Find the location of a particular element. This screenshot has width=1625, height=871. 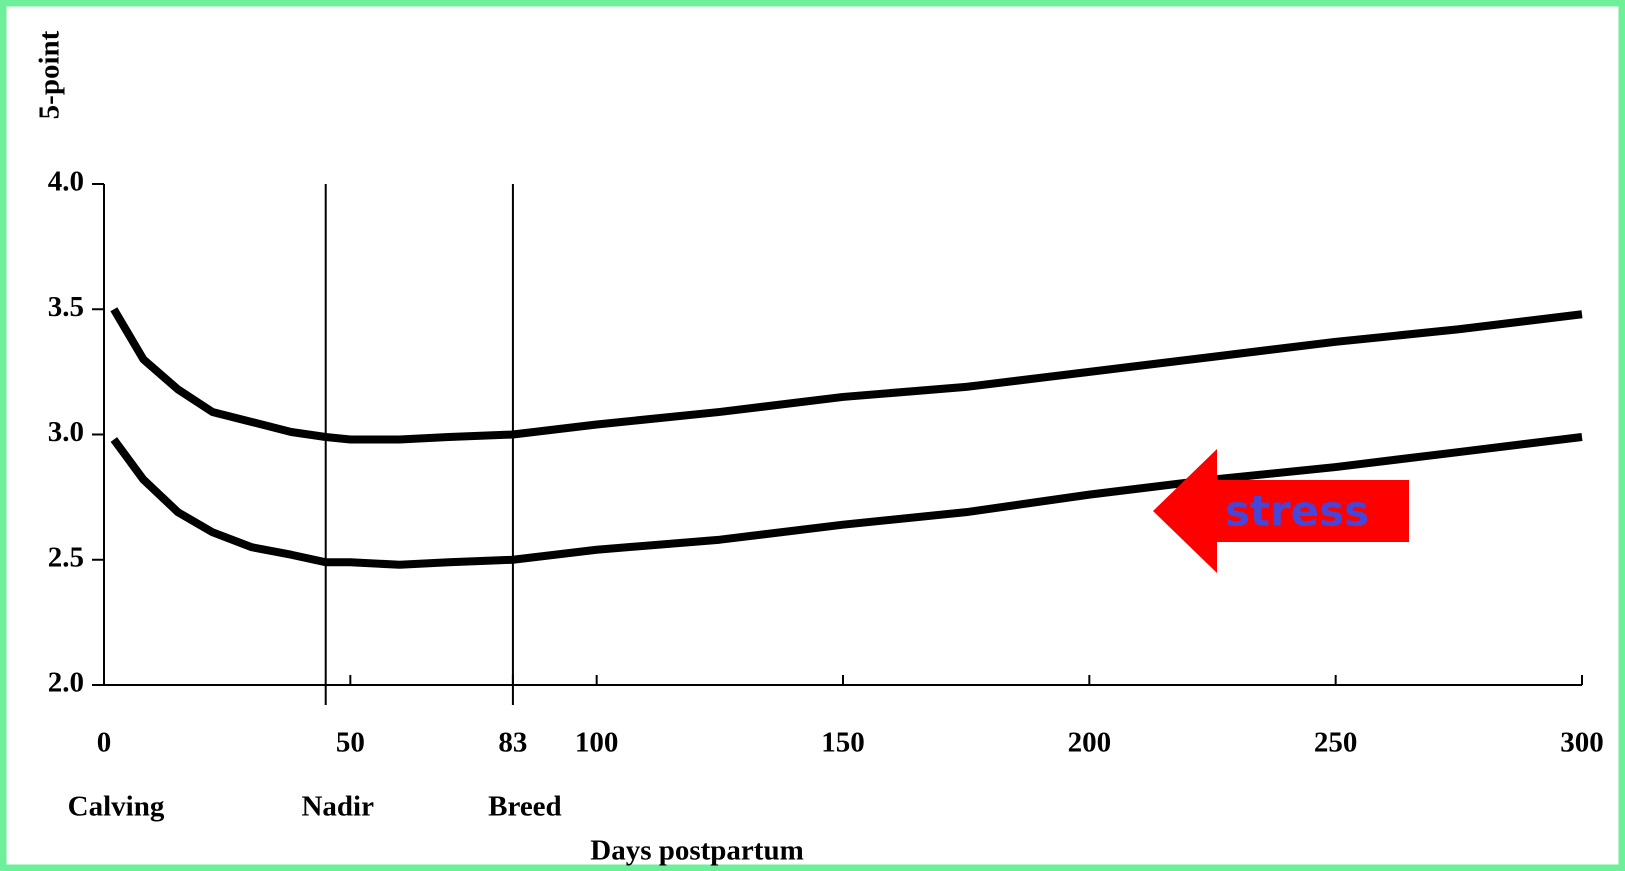

x-tick-label: 50 is located at coordinates (350, 743).